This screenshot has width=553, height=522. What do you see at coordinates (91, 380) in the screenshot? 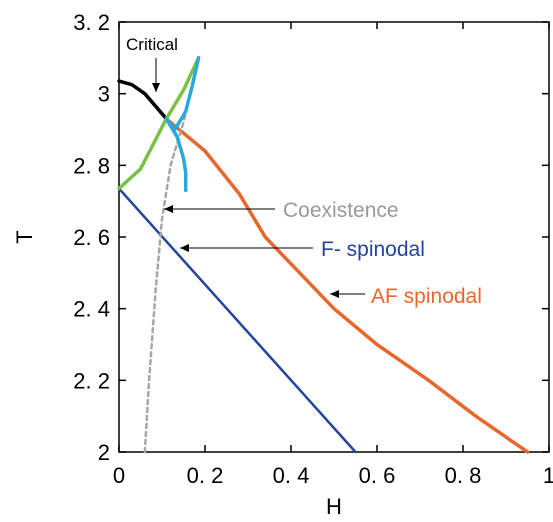
I see `y-tick-label: 2. 2` at bounding box center [91, 380].